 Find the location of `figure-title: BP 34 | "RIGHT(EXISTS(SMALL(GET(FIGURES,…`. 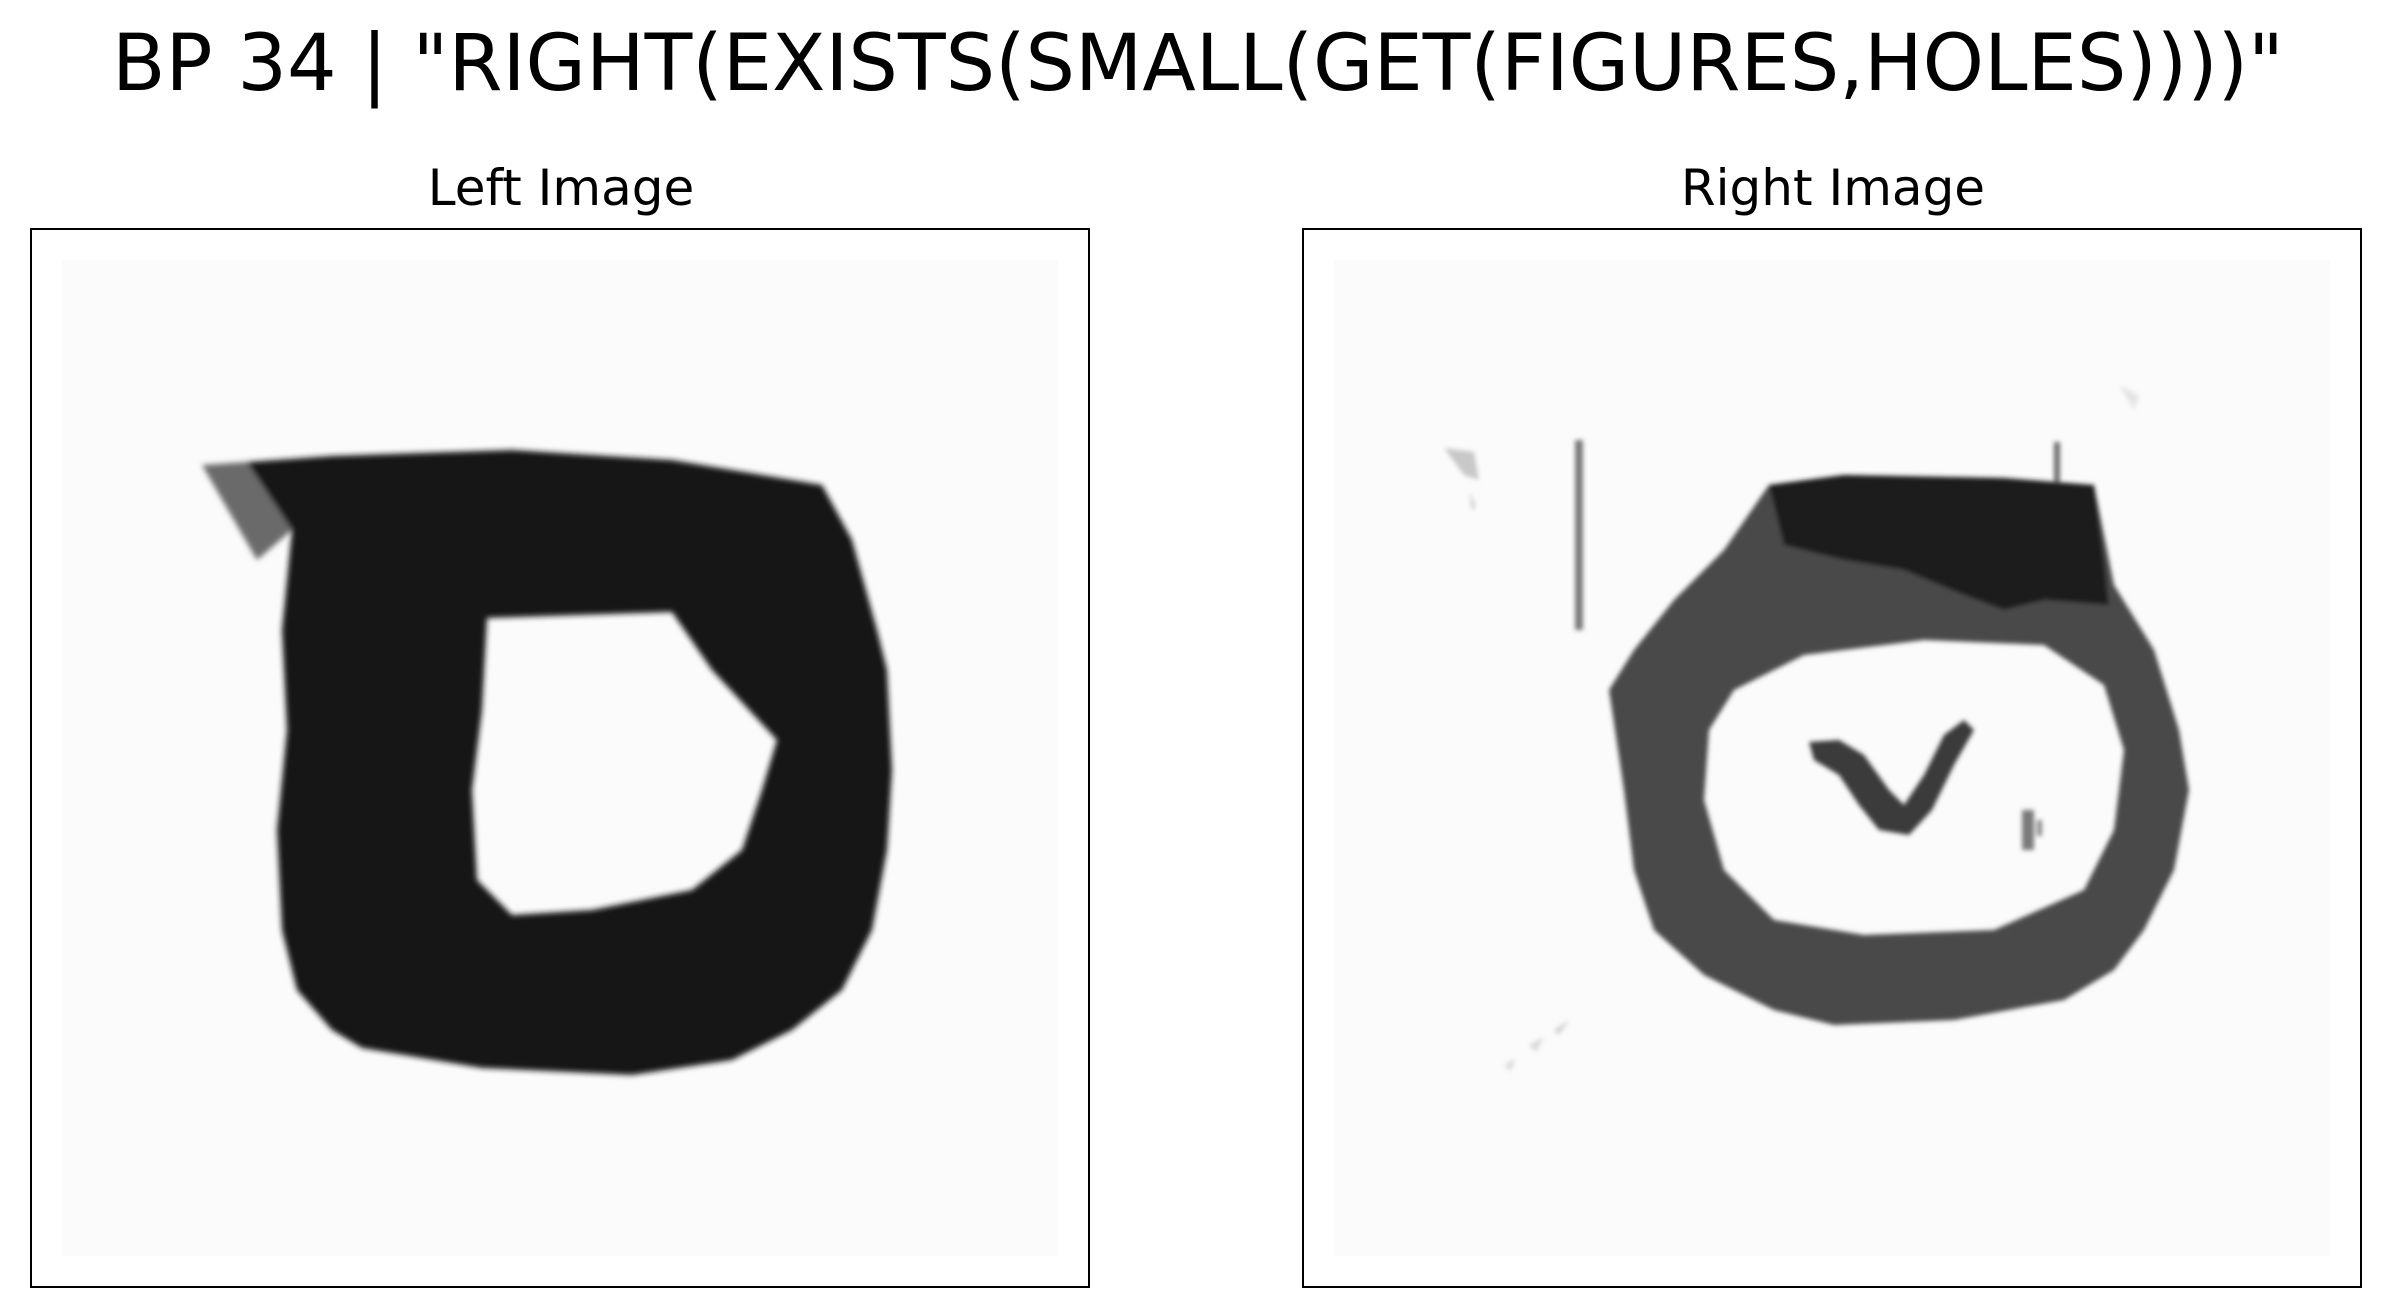

figure-title: BP 34 | "RIGHT(EXISTS(SMALL(GET(FIGURES,… is located at coordinates (1198, 64).